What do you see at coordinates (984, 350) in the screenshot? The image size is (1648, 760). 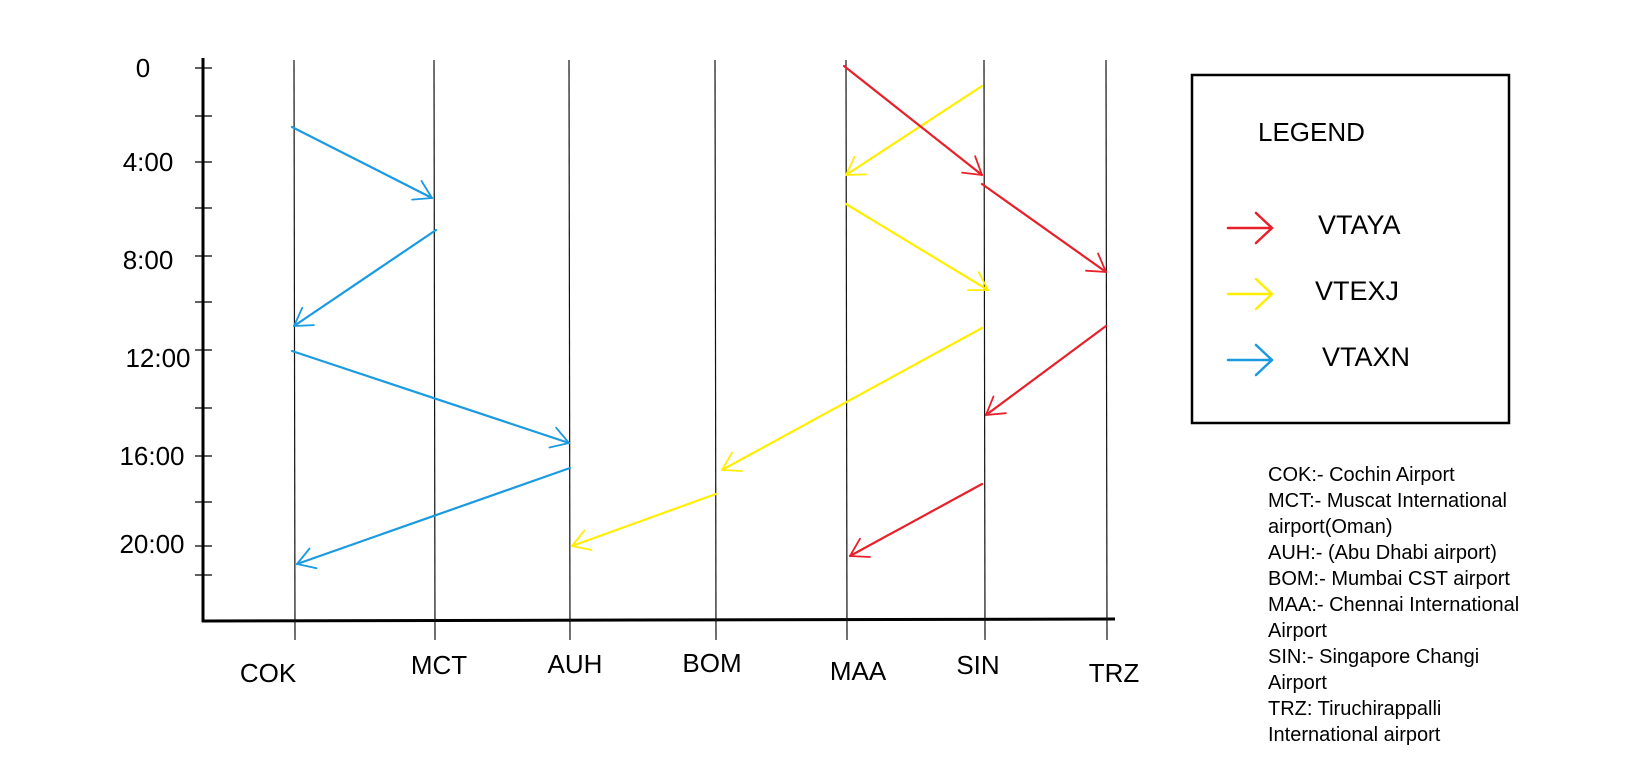 I see `timeline-sin` at bounding box center [984, 350].